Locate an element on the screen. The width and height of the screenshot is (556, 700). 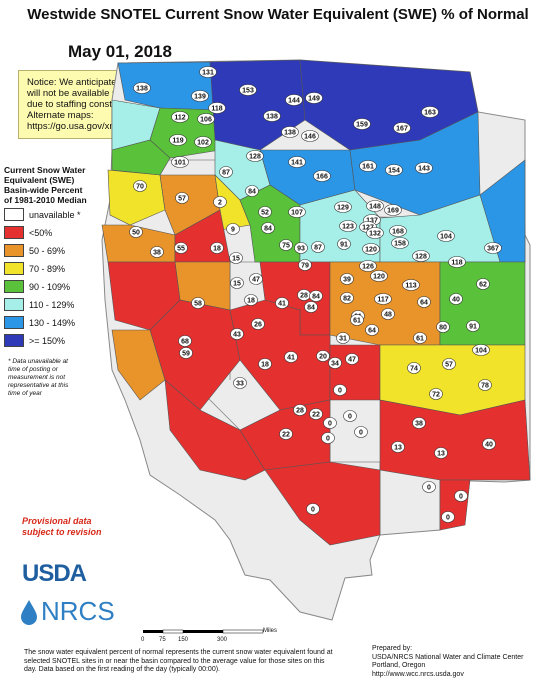
basin-badge: 40 is located at coordinates (489, 444).